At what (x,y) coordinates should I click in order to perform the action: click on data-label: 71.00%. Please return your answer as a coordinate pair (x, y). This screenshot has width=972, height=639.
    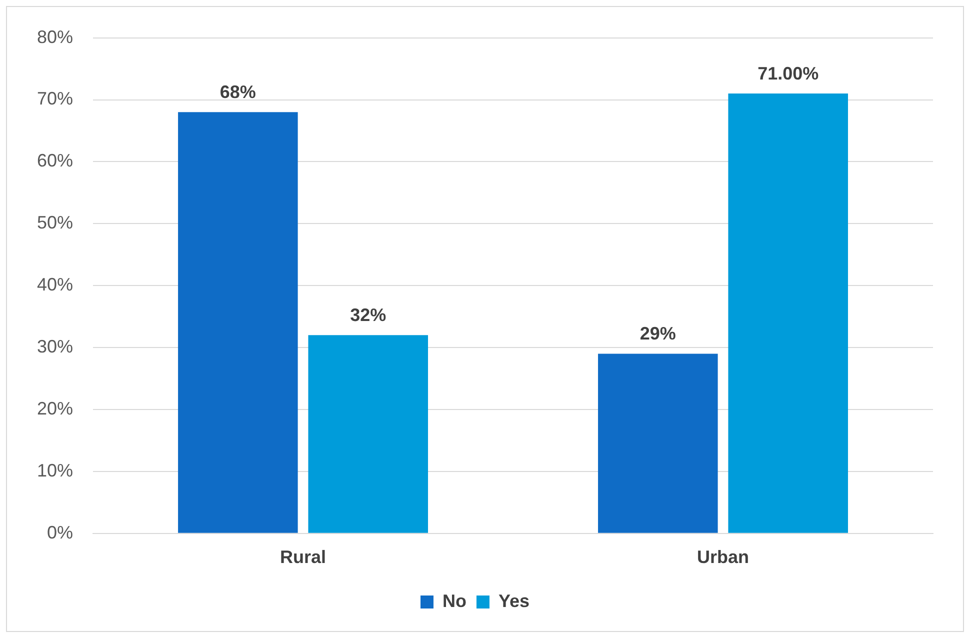
    Looking at the image, I should click on (788, 74).